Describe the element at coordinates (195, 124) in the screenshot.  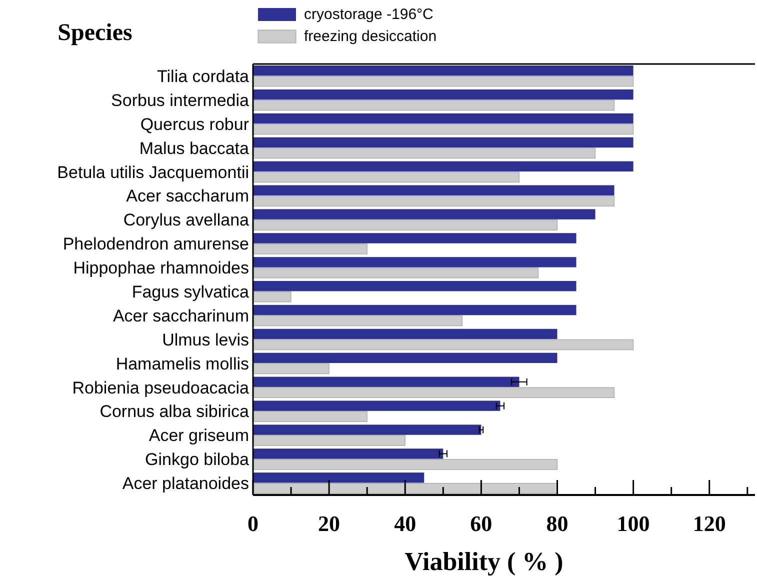
I see `y-tick-label: Quercus robur` at that location.